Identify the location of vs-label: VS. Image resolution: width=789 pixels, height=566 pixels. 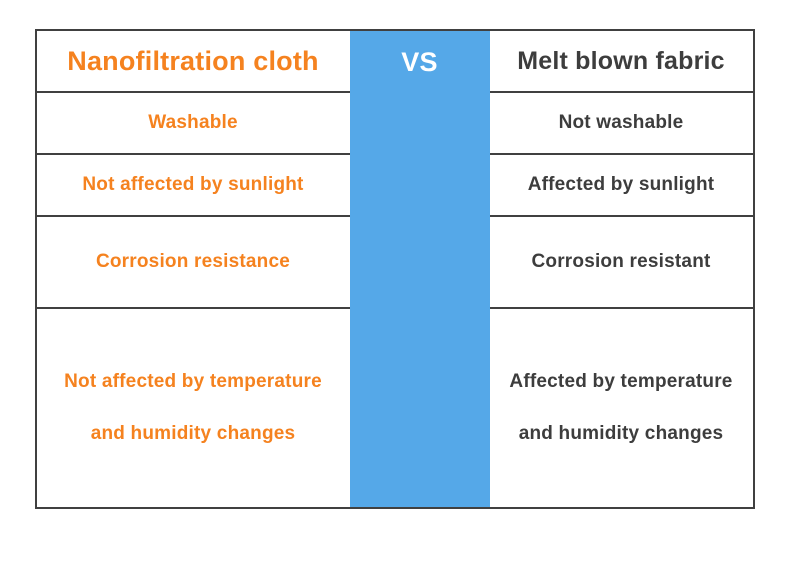
(419, 61).